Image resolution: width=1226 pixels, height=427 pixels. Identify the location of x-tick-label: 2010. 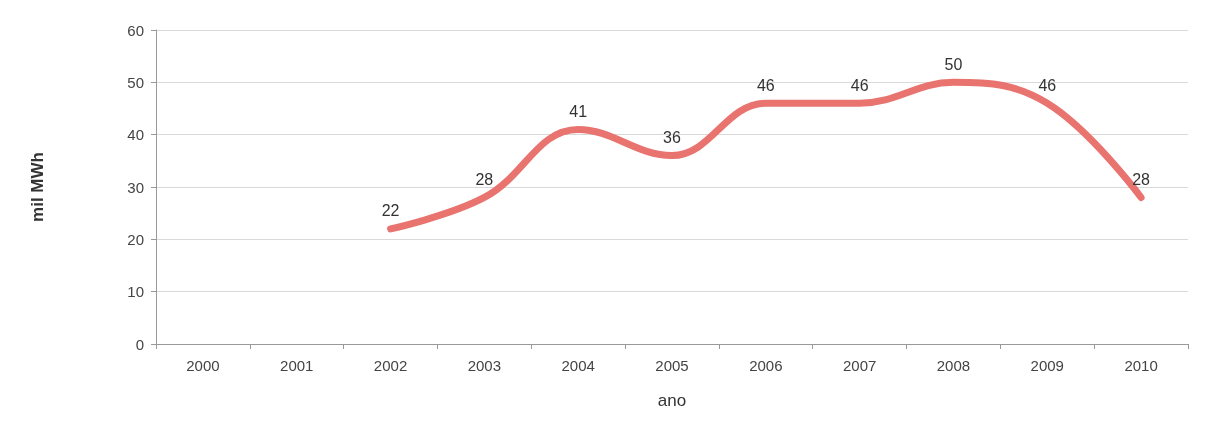
(1141, 365).